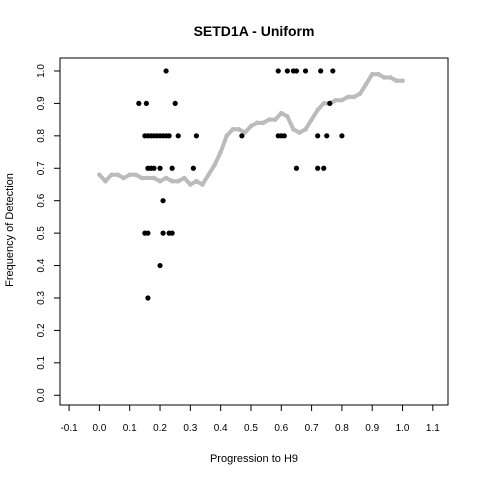 The width and height of the screenshot is (480, 480). Describe the element at coordinates (312, 428) in the screenshot. I see `x-tick-label: 0.7` at that location.